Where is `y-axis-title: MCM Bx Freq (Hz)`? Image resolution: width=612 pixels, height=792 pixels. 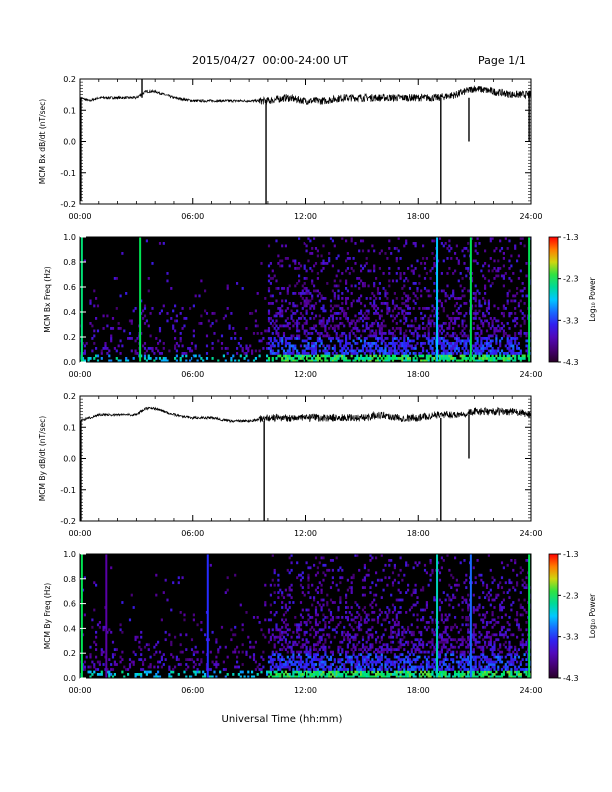
y-axis-title: MCM Bx Freq (Hz) is located at coordinates (47, 299).